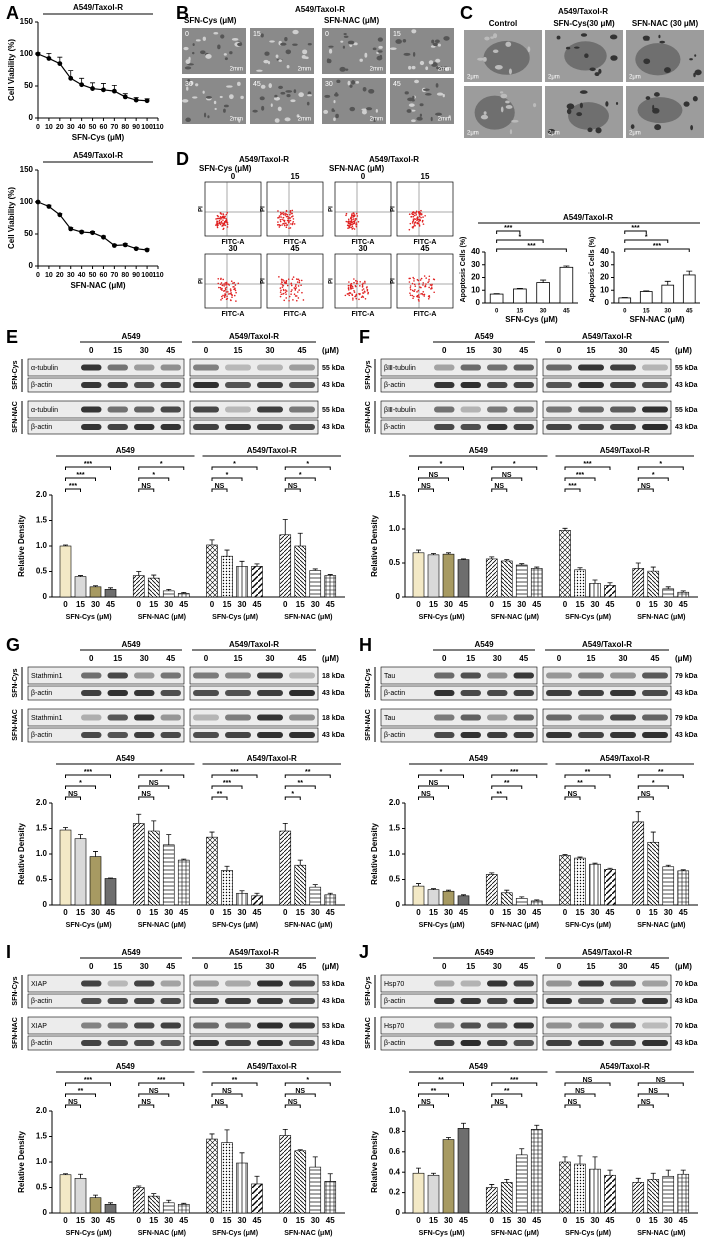 Image resolution: width=706 pixels, height=1250 pixels. I want to click on x-axis-label: SFN-Cys (μM), so click(98, 137).